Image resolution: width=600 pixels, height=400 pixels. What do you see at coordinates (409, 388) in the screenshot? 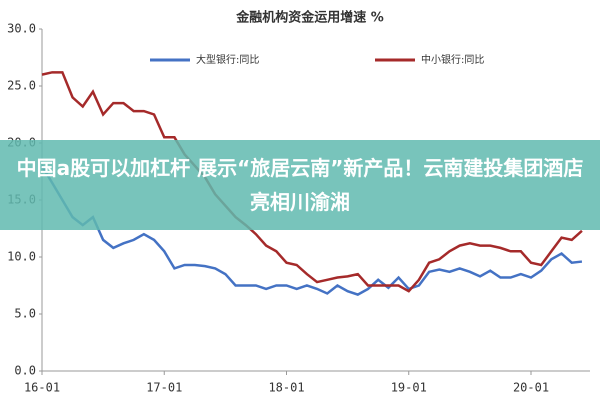
I see `x-tick-label: 19-01` at bounding box center [409, 388].